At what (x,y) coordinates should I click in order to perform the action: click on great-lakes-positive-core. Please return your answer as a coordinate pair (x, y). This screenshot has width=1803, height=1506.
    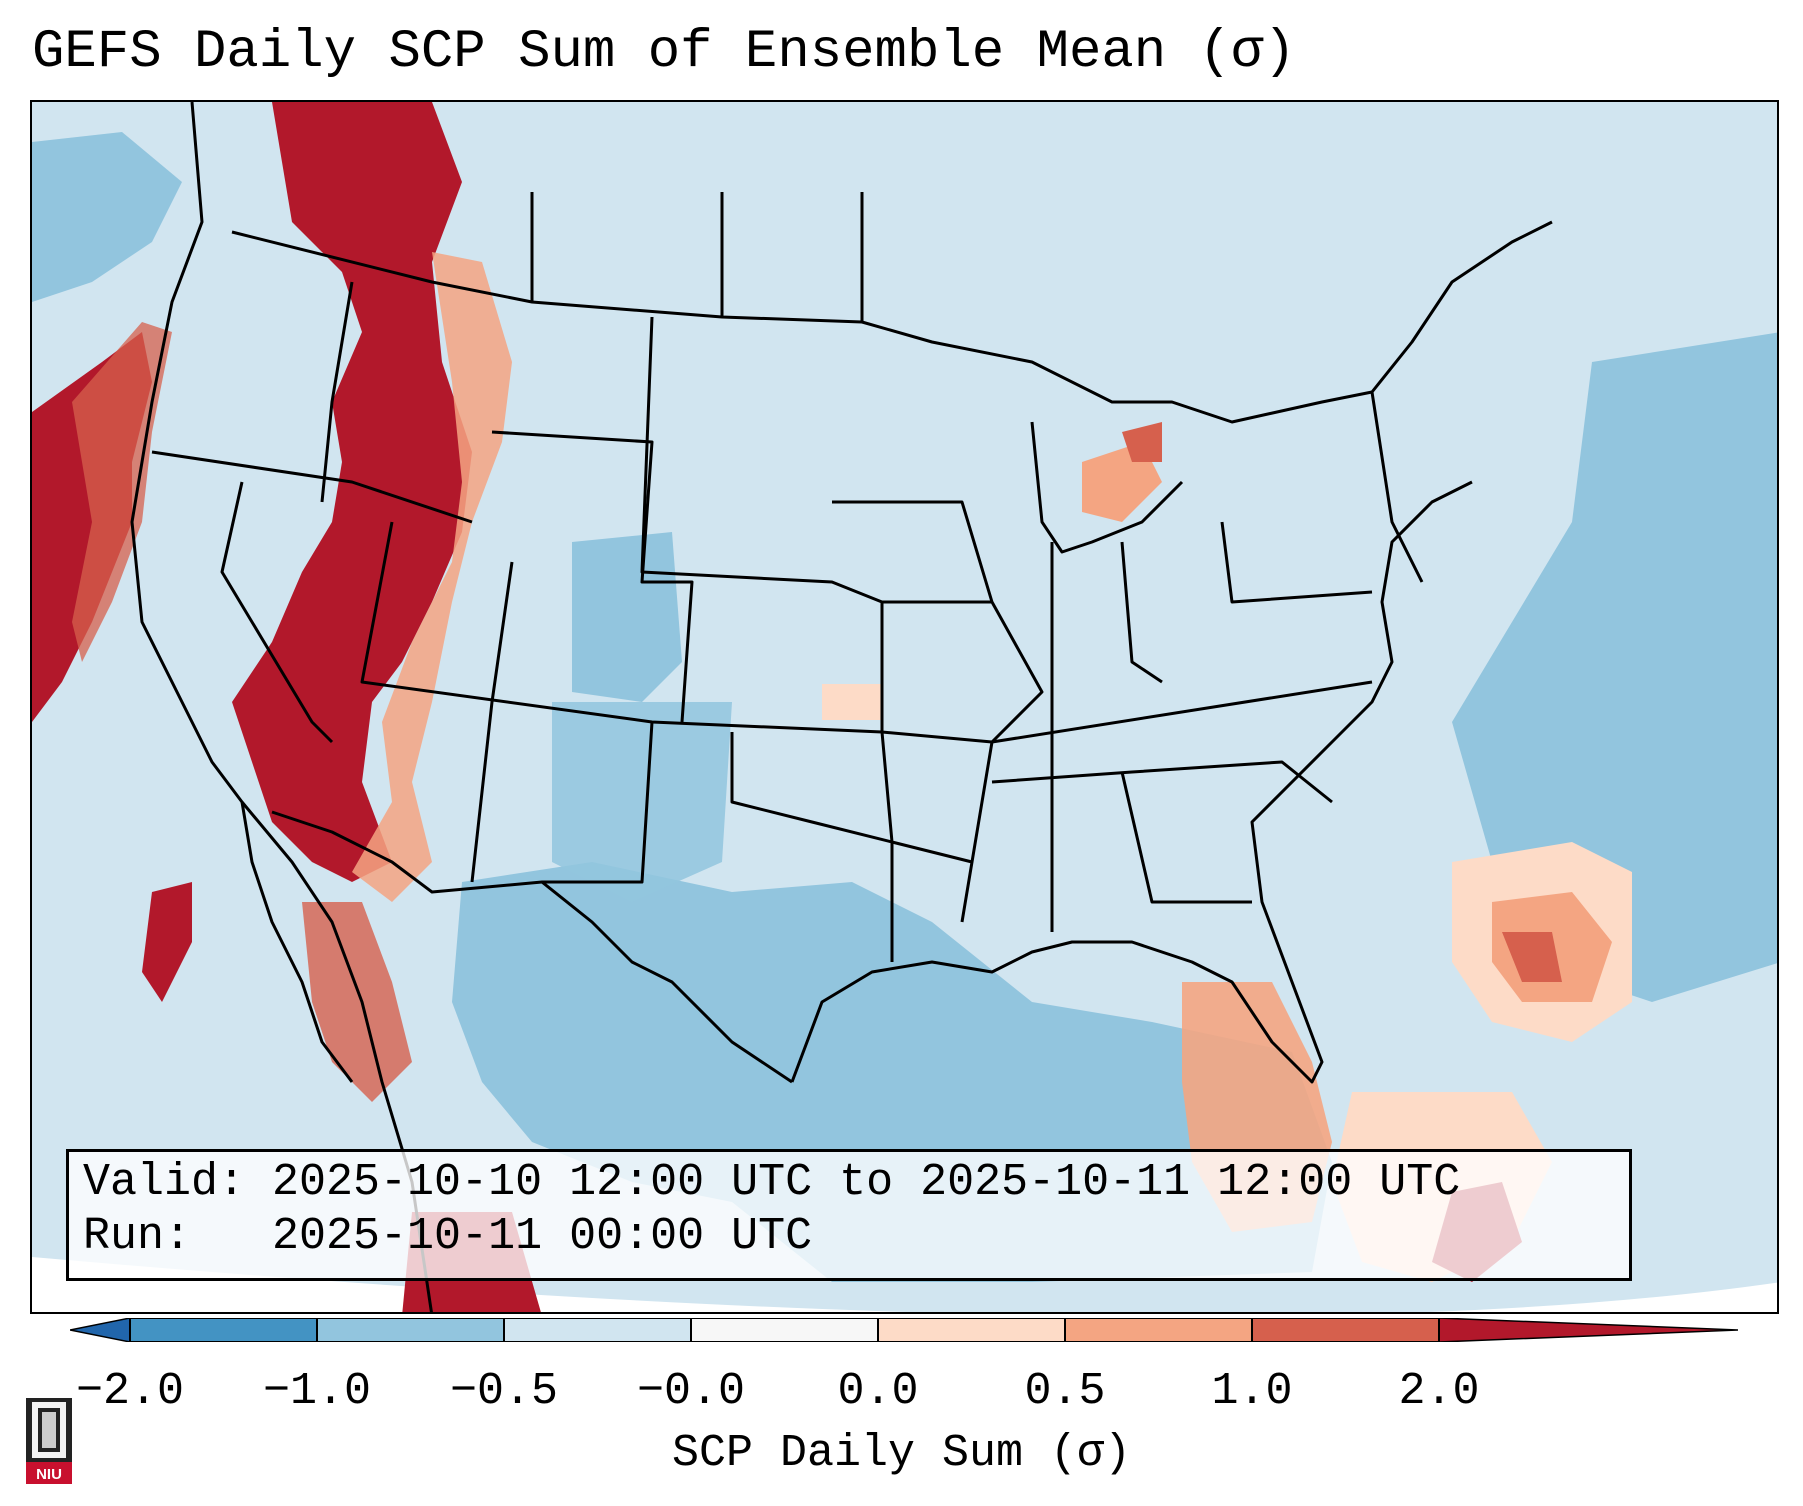
    Looking at the image, I should click on (1142, 442).